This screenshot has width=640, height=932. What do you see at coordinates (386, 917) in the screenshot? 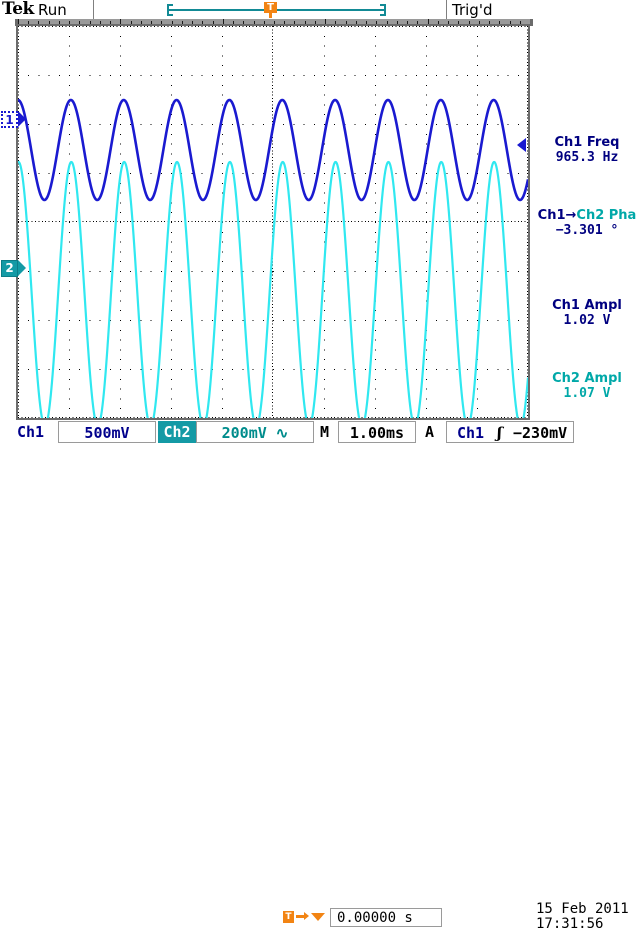
I see `horizontal-position-value: 0.00000 s` at bounding box center [386, 917].